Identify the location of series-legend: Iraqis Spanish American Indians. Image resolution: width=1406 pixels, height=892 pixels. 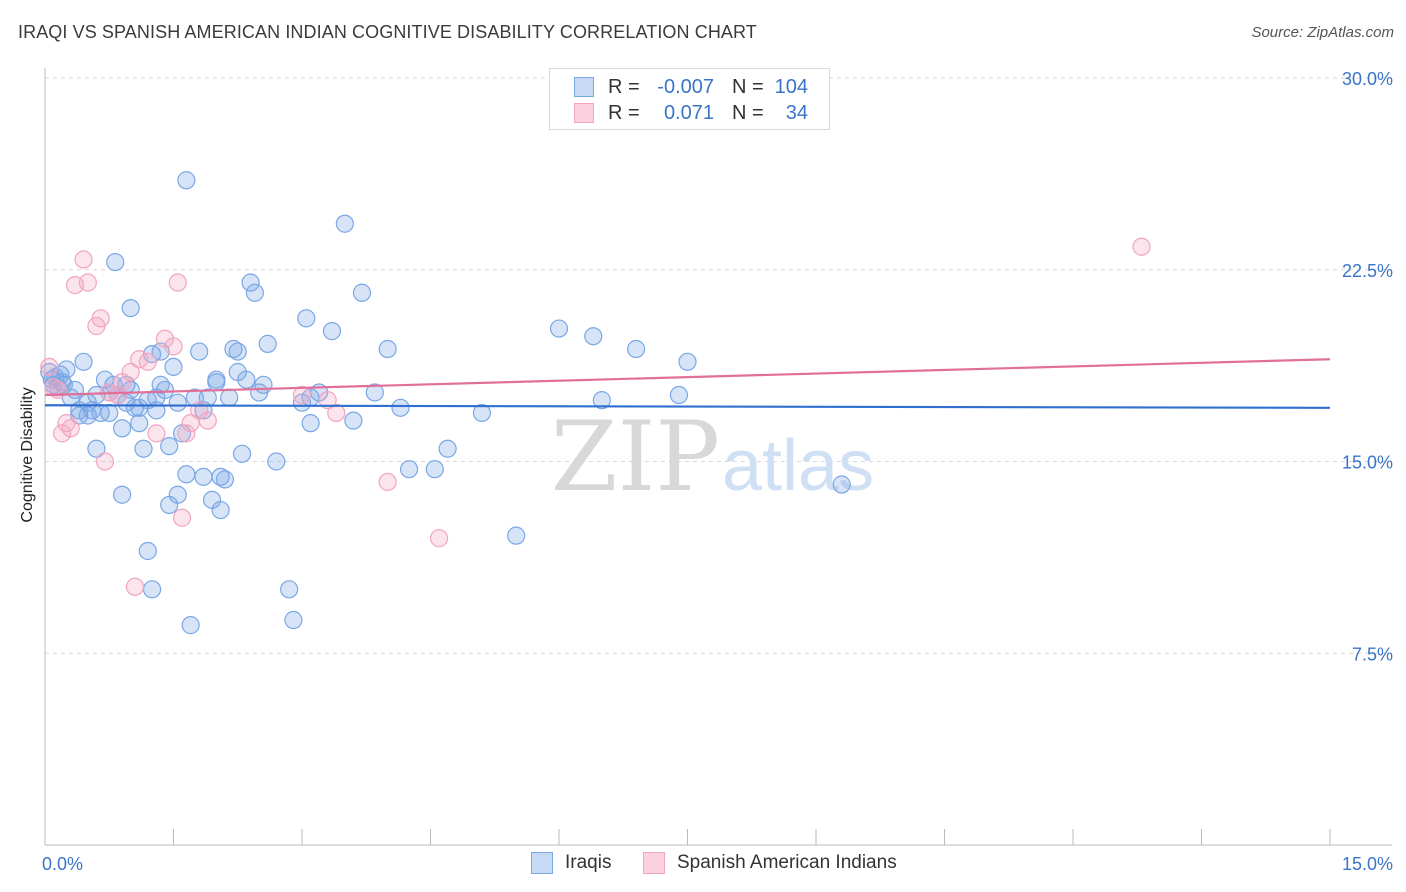
(703, 864).